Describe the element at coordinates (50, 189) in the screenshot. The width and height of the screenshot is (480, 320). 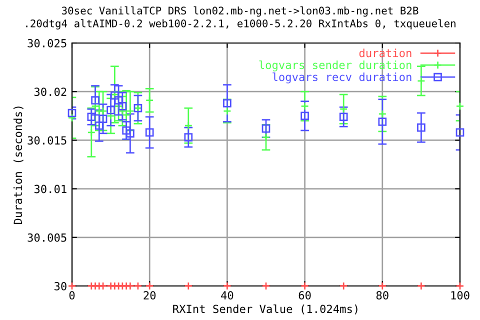
I see `y-tick-label: 30.01` at that location.